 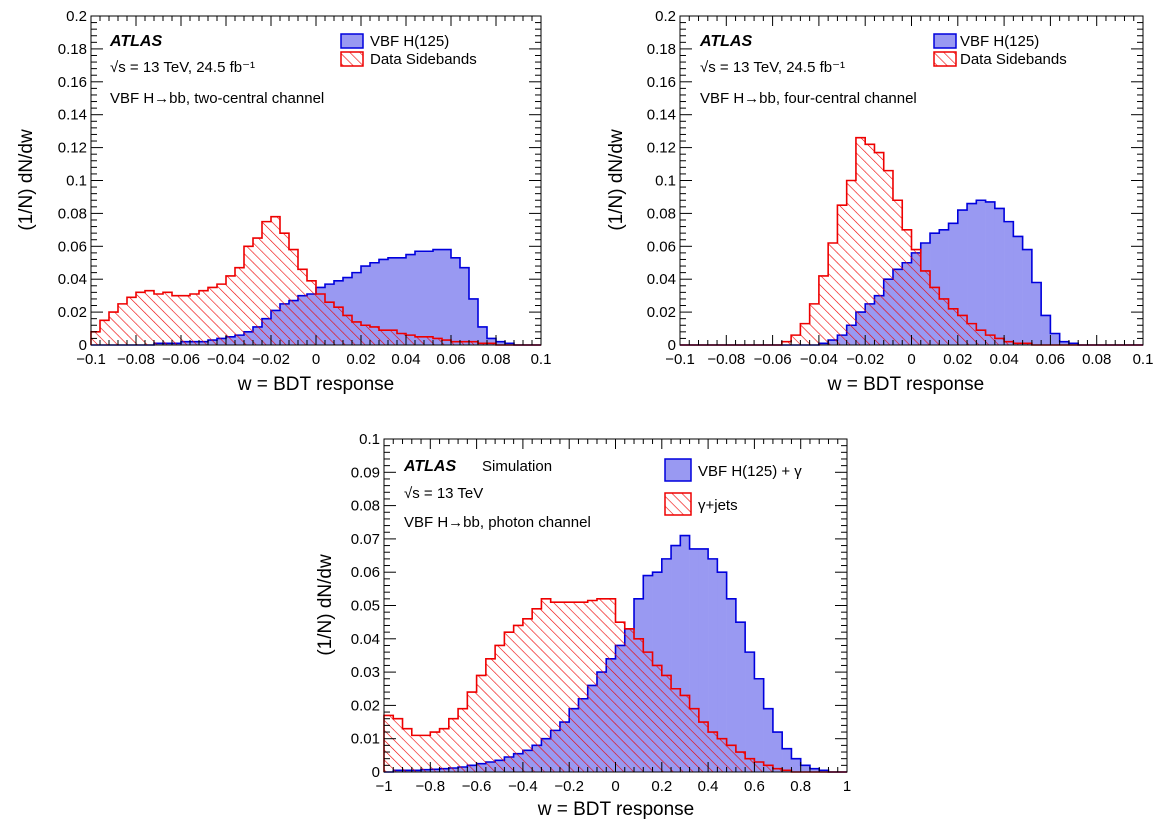 I want to click on x-tick-label: 0.08, so click(x=495, y=359).